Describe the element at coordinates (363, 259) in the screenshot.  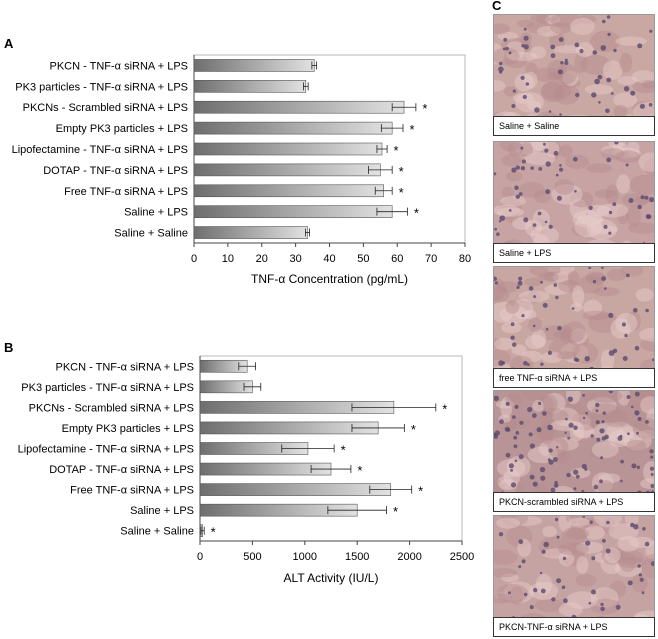
I see `chart-a-tick-label: 50` at that location.